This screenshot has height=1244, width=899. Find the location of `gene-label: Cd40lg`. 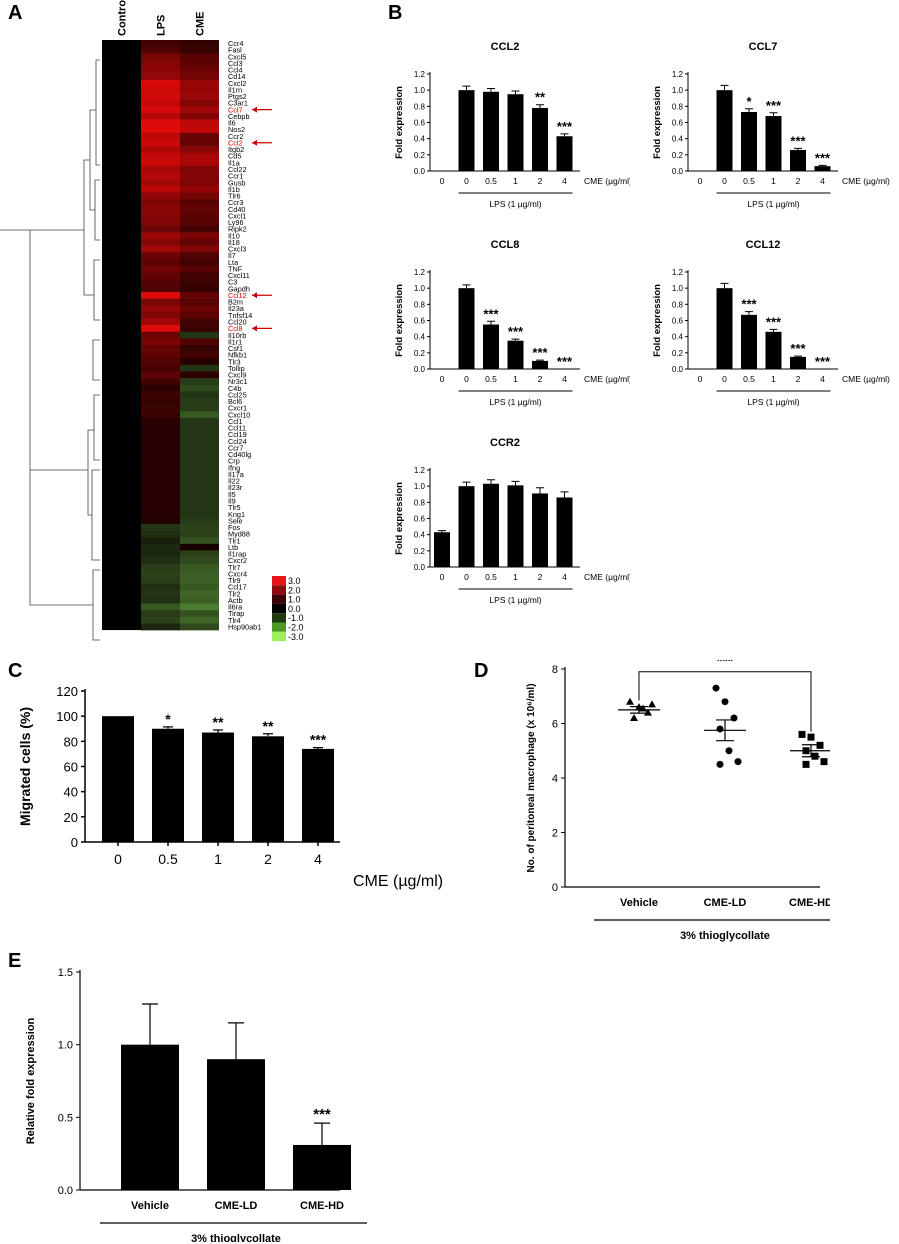

gene-label: Cd40lg is located at coordinates (239, 454).